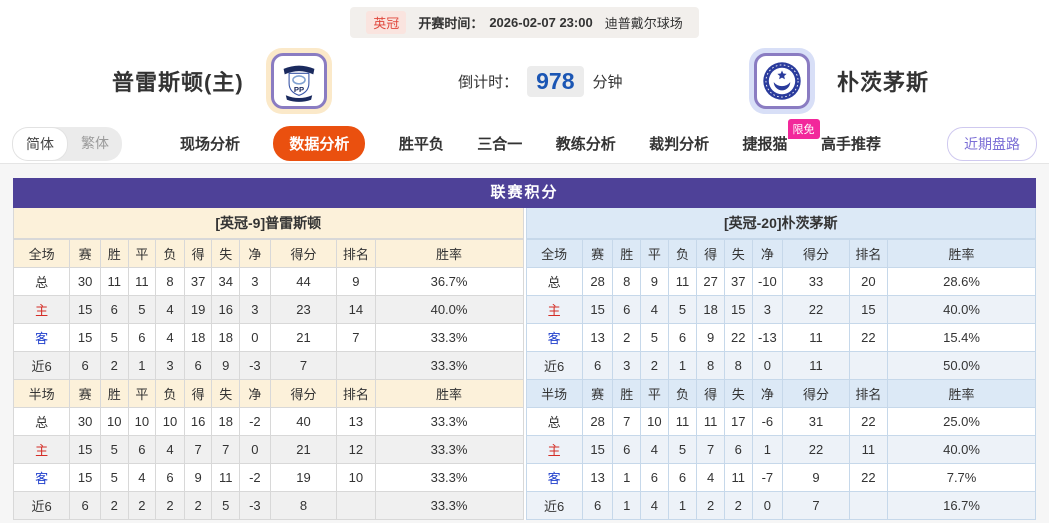 Image resolution: width=1049 pixels, height=523 pixels. I want to click on table-row: 总 30 11 11 8 37 34 3 44 9 36.7%, so click(268, 281).